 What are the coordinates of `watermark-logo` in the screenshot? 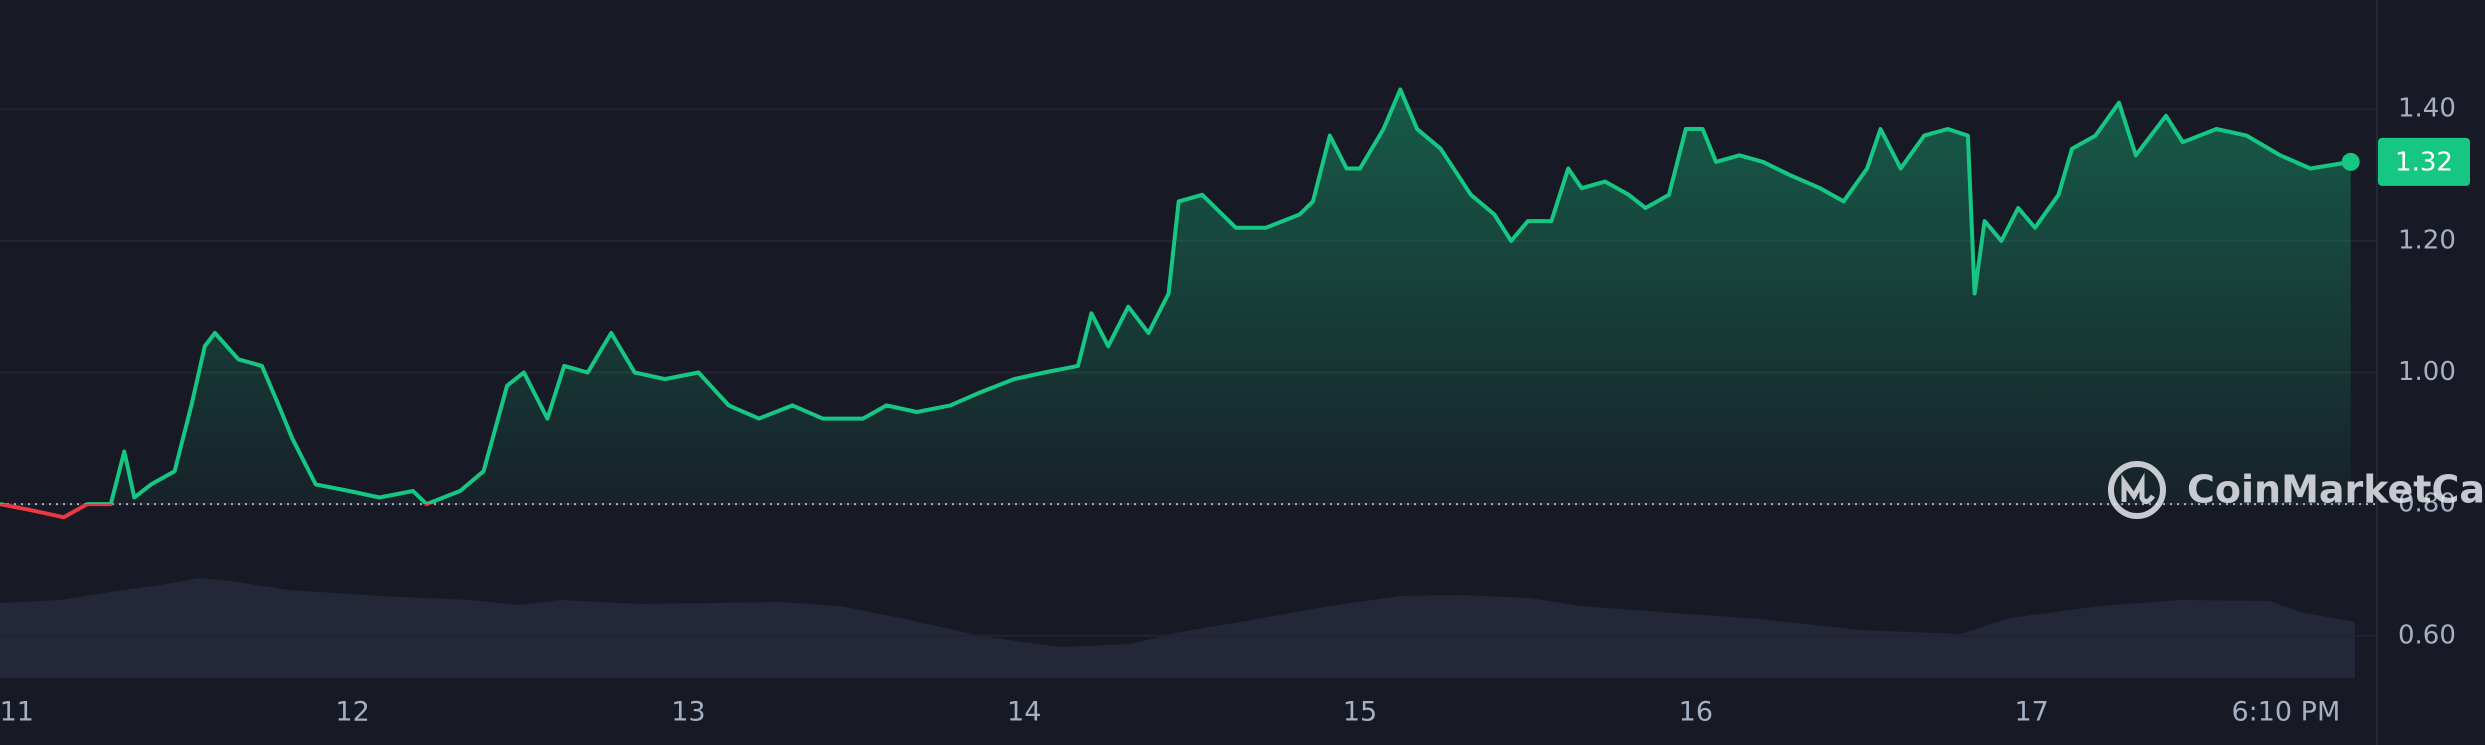 It's located at (2137, 490).